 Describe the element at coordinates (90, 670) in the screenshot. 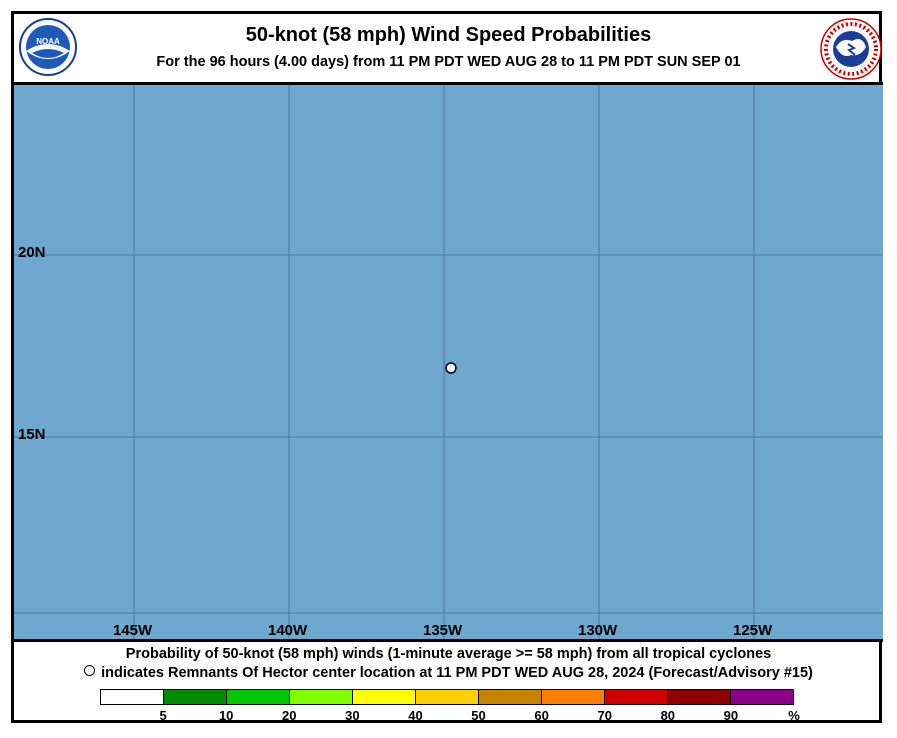

I see `storm-circle-icon` at that location.